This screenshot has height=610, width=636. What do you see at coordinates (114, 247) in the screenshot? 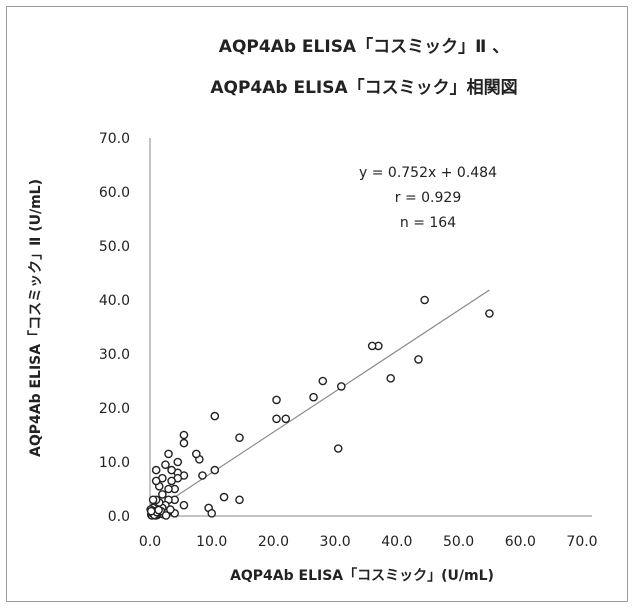
I see `y-tick-label: 50.0` at bounding box center [114, 247].